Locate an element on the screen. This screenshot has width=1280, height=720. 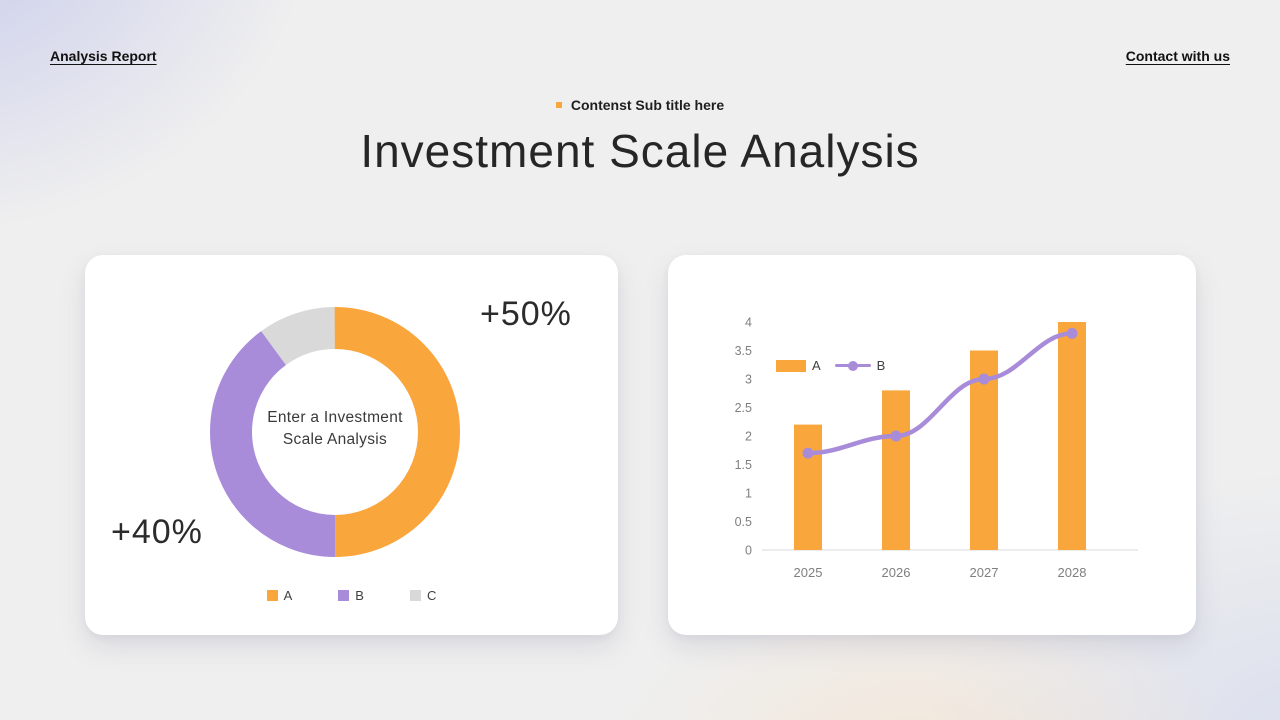
x-axis-tick: 2027 is located at coordinates (984, 572).